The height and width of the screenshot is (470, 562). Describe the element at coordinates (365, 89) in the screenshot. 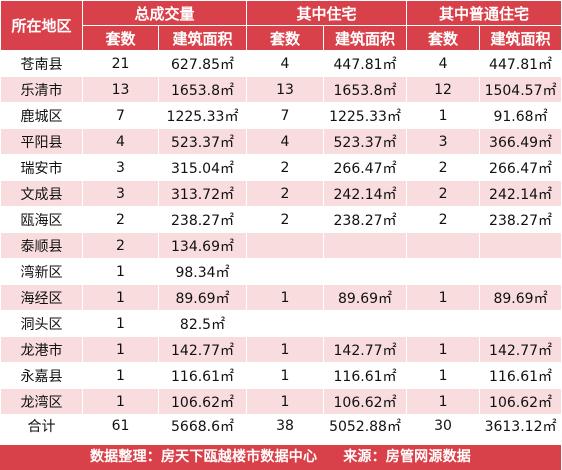

I see `area-residential-cell: 1653.8㎡` at that location.